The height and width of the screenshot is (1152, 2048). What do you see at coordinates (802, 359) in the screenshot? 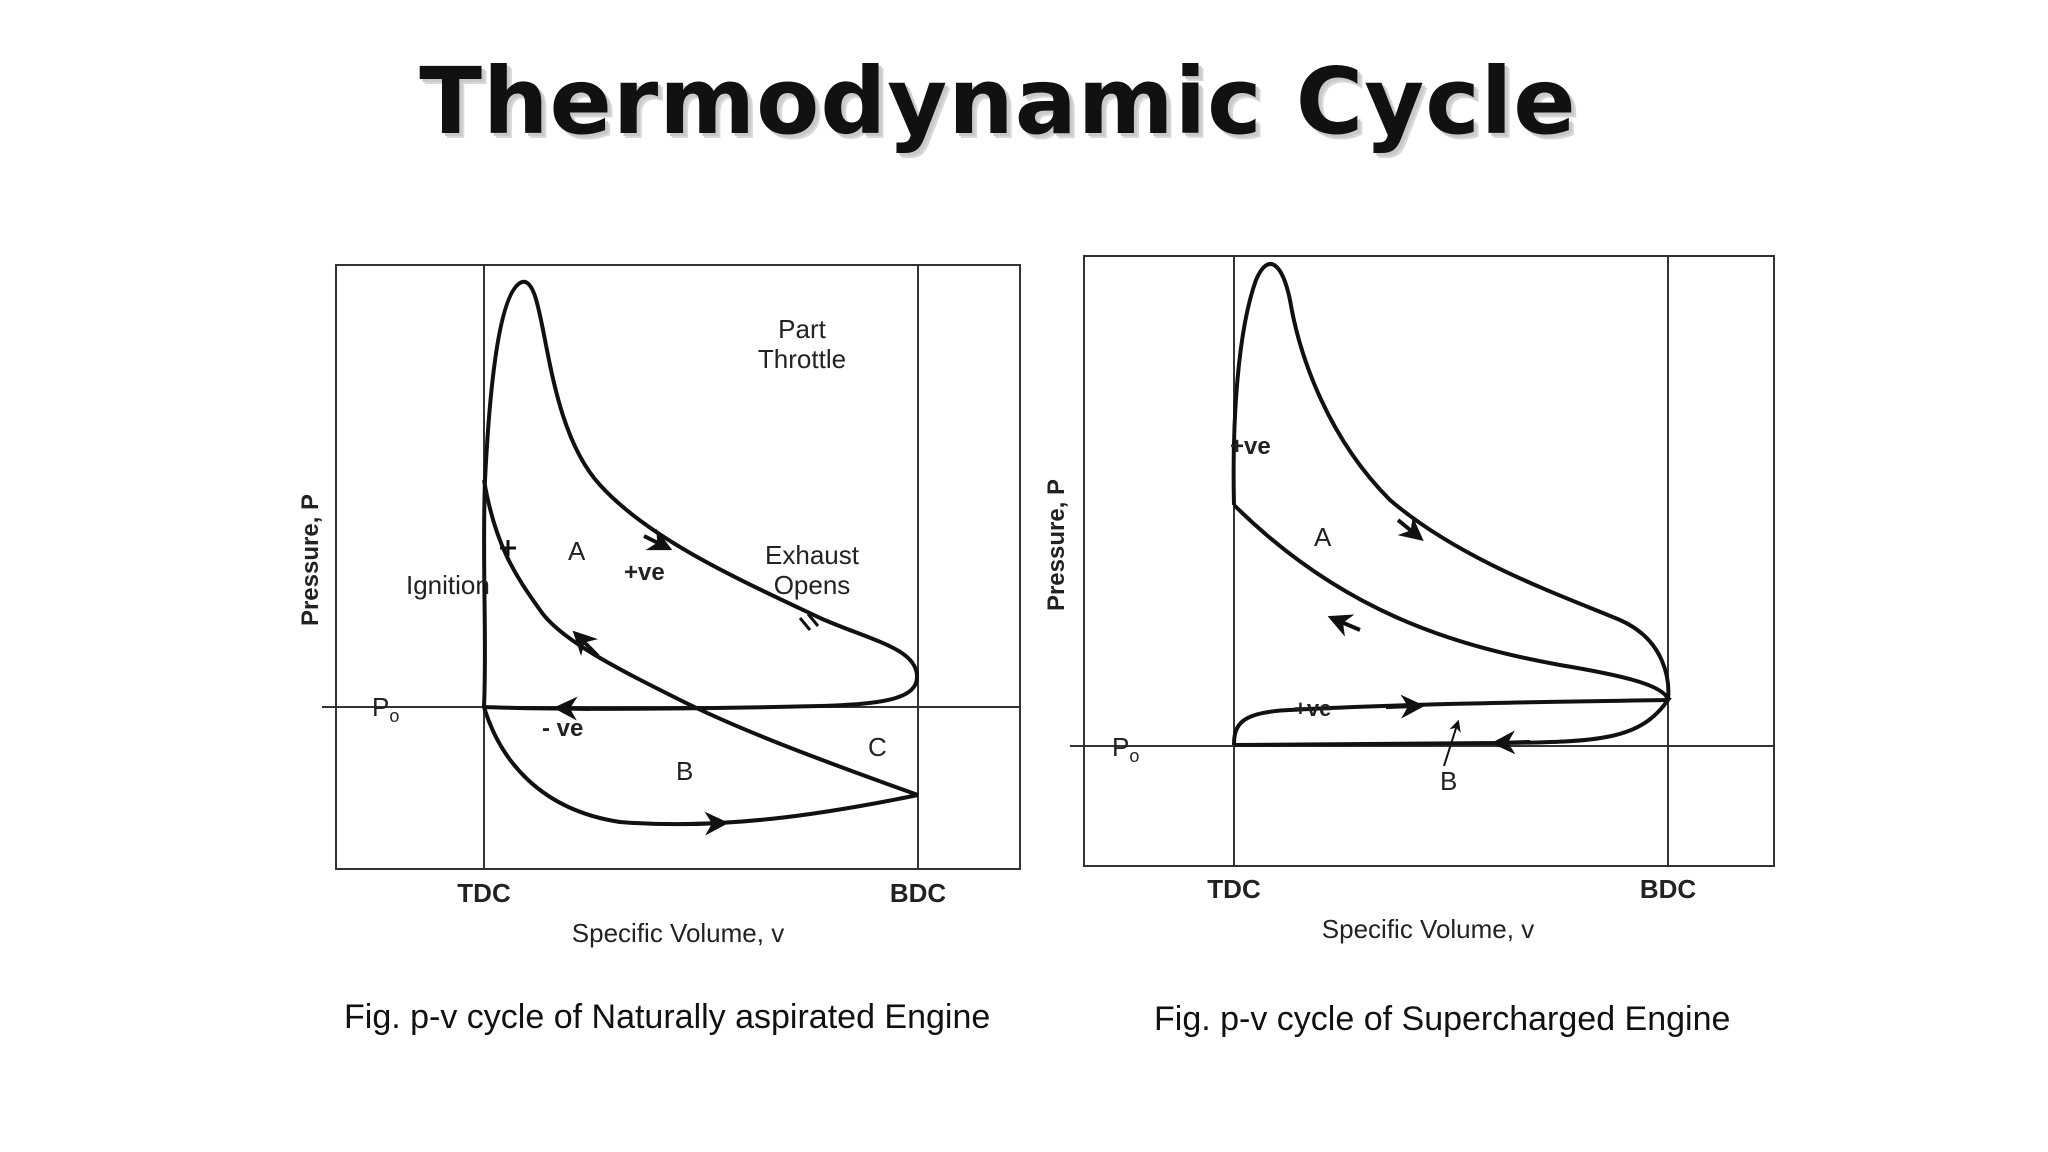
I see `left-part-label-line2: Throttle` at bounding box center [802, 359].